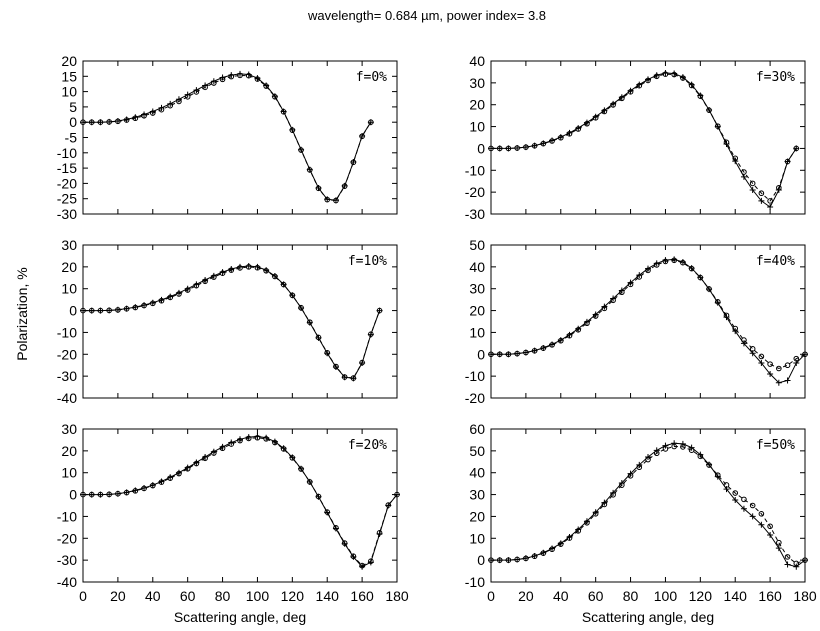 This screenshot has height=631, width=820. I want to click on x-tick-label: 60, so click(596, 596).